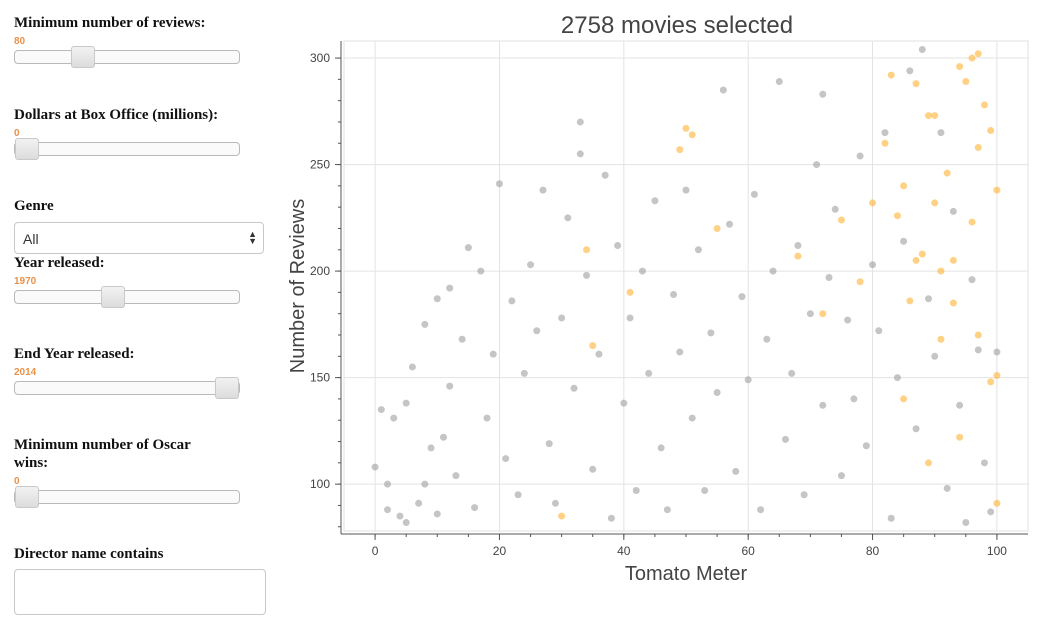 This screenshot has width=1060, height=628. What do you see at coordinates (17, 481) in the screenshot?
I see `oscars-value: 0` at bounding box center [17, 481].